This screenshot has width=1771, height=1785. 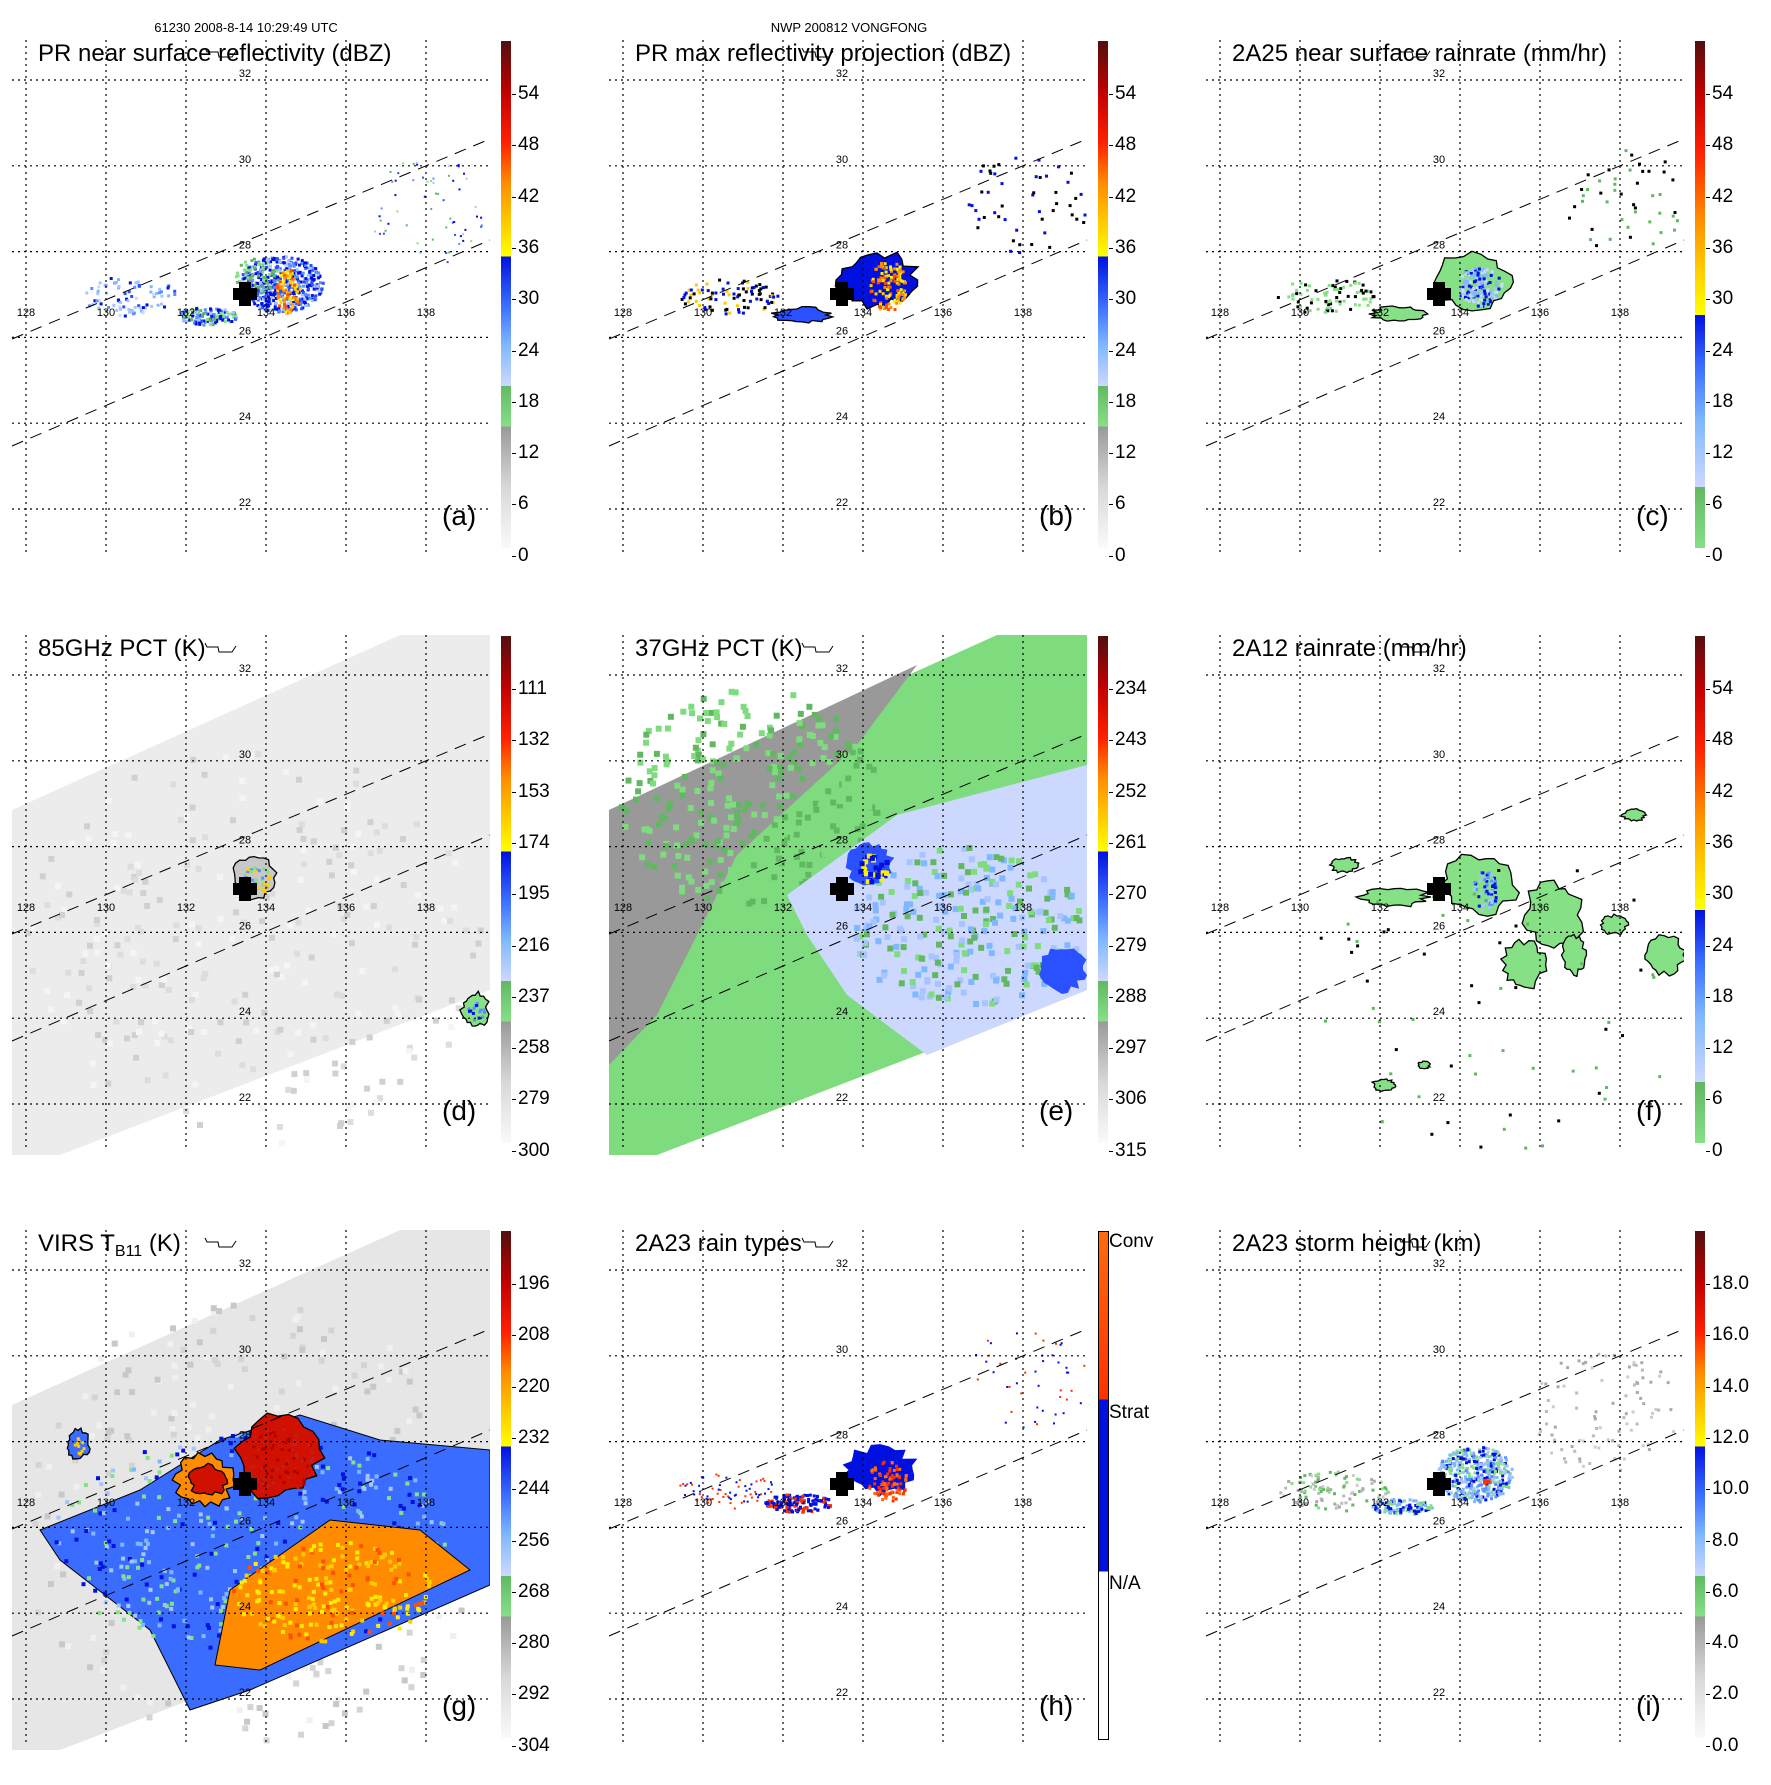 I want to click on colorbar-label: 261, so click(x=1131, y=843).